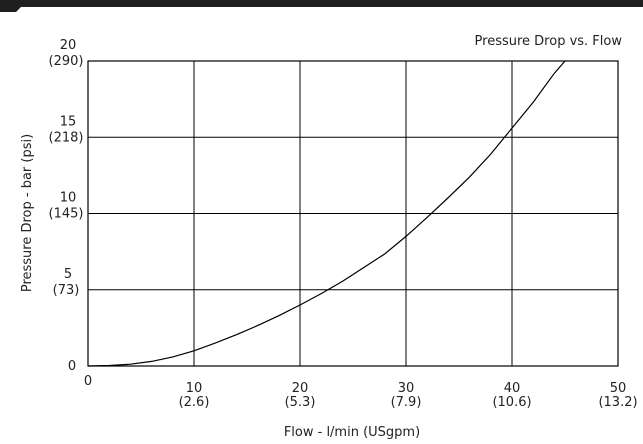 This screenshot has width=643, height=444. I want to click on y-tick-sublabel: (145), so click(66, 214).